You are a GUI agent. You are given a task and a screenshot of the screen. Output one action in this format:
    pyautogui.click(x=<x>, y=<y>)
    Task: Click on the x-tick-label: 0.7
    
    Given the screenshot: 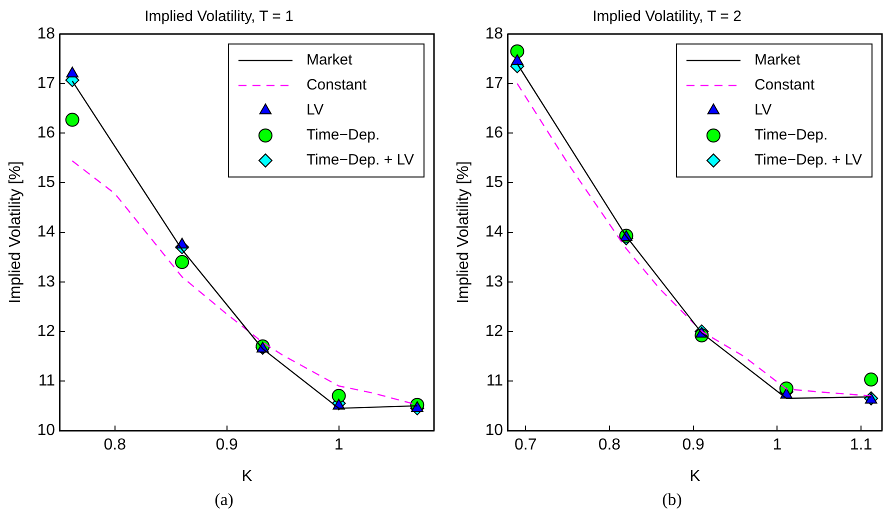 What is the action you would take?
    pyautogui.click(x=525, y=445)
    